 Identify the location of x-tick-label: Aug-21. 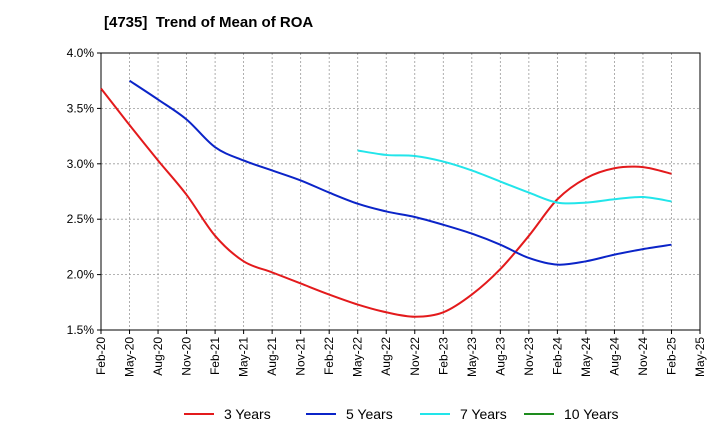
(272, 356).